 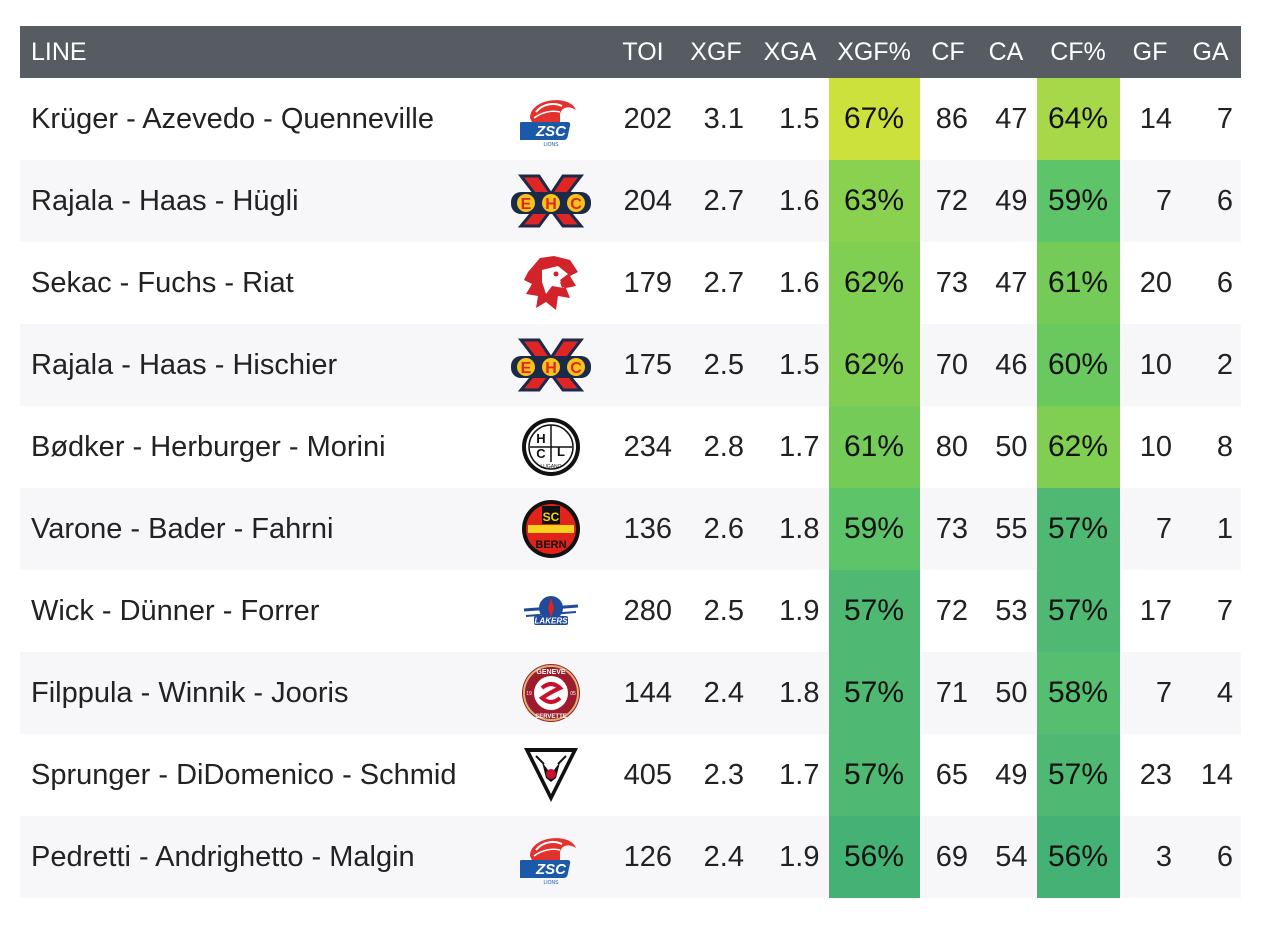 What do you see at coordinates (1224, 692) in the screenshot?
I see `ga-cell: 4` at bounding box center [1224, 692].